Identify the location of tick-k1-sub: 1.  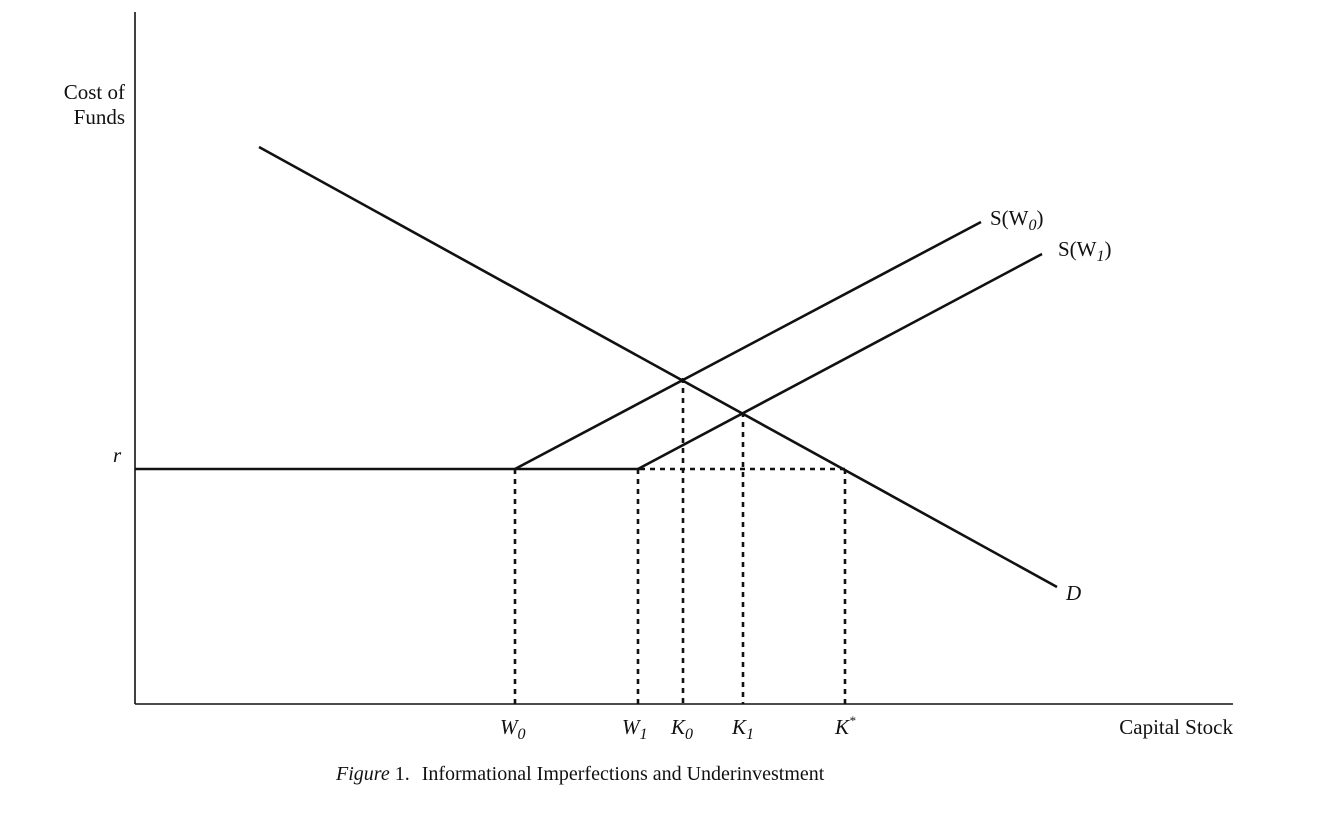
(750, 734).